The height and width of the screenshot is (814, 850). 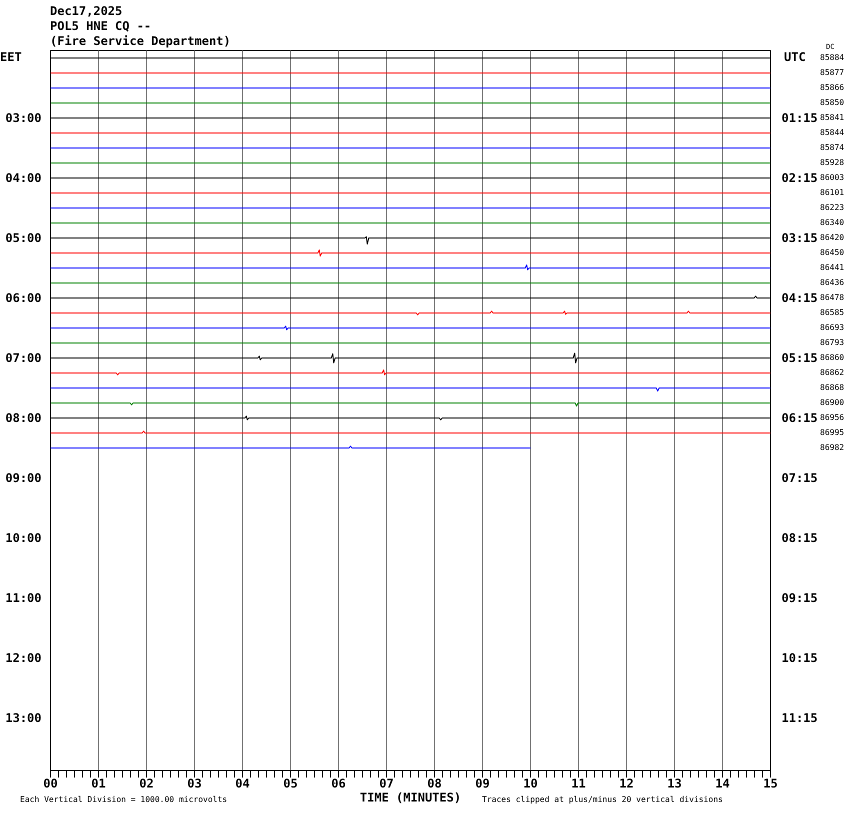 What do you see at coordinates (832, 447) in the screenshot?
I see `text: 86982` at bounding box center [832, 447].